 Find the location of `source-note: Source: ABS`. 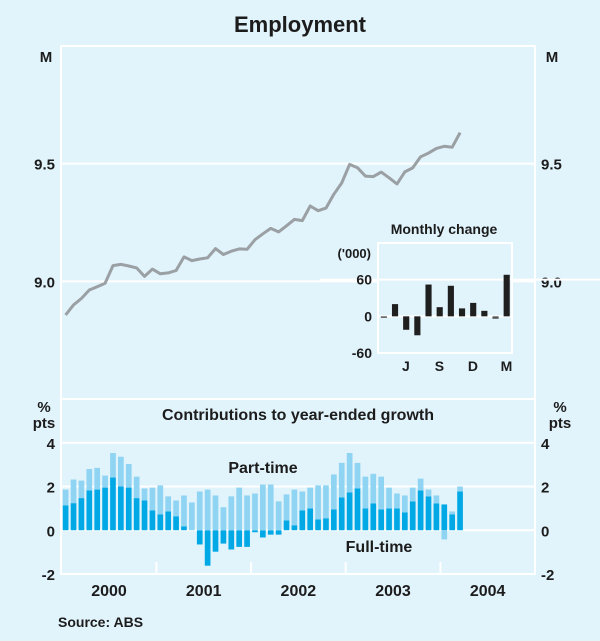

source-note: Source: ABS is located at coordinates (100, 622).